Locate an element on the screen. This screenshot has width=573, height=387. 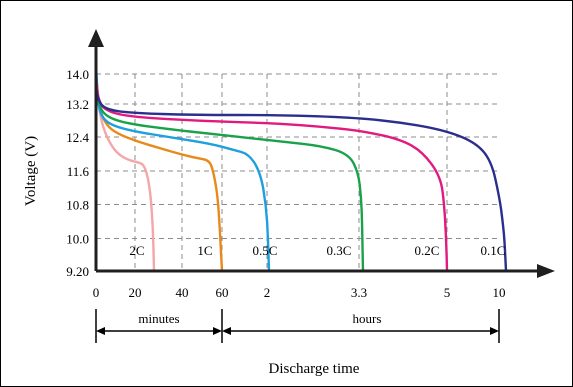
y-tick-label: 9.20 is located at coordinates (77, 271).